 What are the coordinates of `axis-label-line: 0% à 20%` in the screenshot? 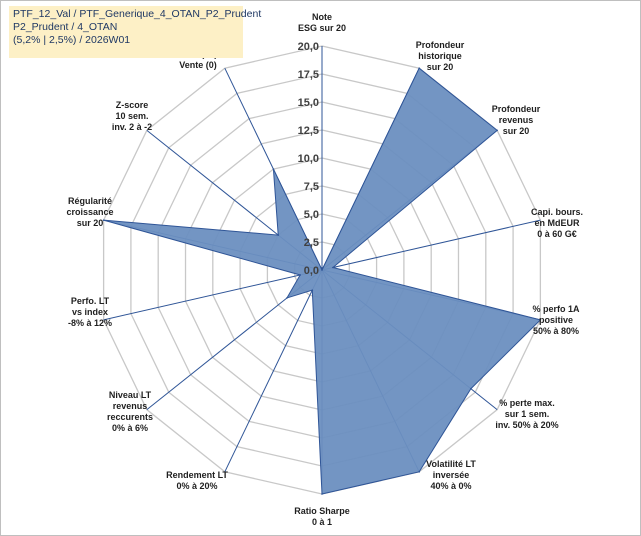 It's located at (196, 486).